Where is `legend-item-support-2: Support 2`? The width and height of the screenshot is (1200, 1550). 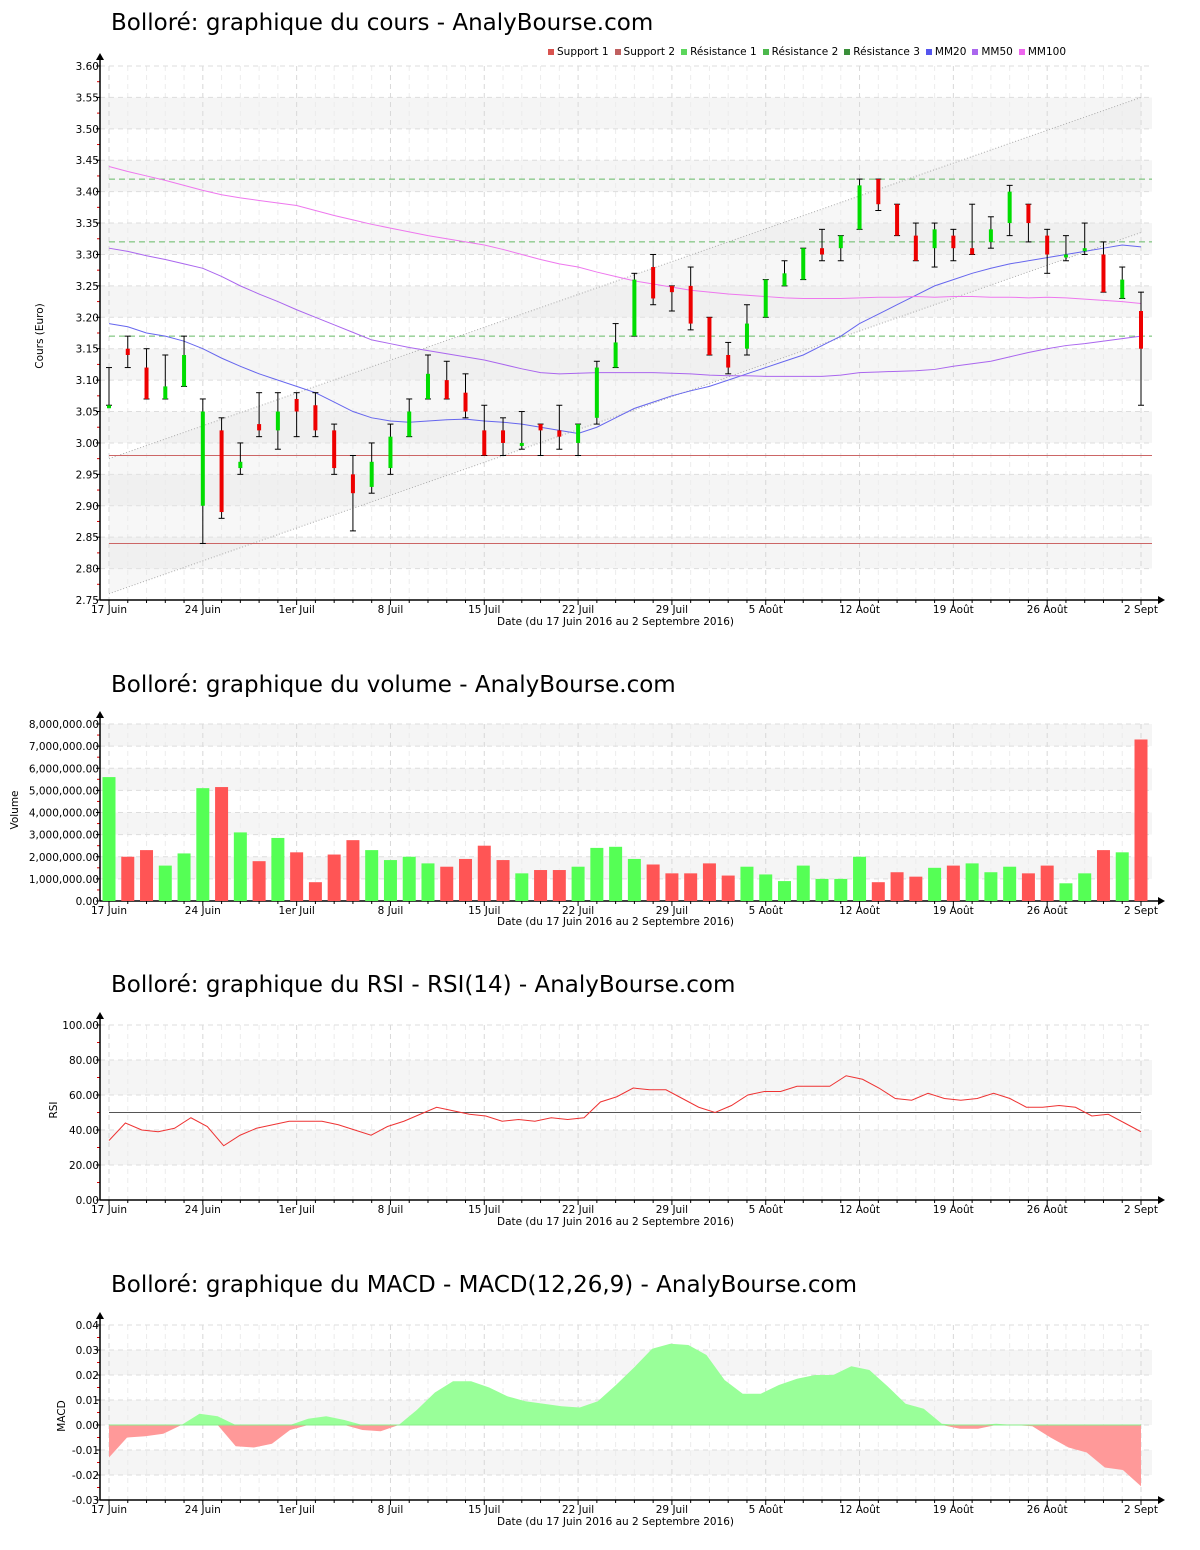 legend-item-support-2: Support 2 is located at coordinates (645, 52).